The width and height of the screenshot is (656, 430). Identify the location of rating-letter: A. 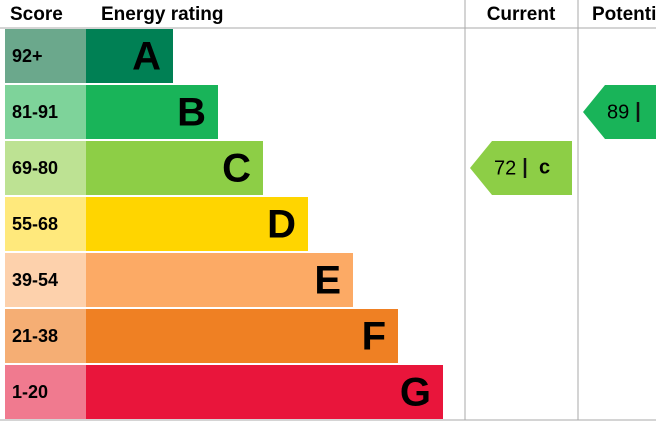
(146, 57).